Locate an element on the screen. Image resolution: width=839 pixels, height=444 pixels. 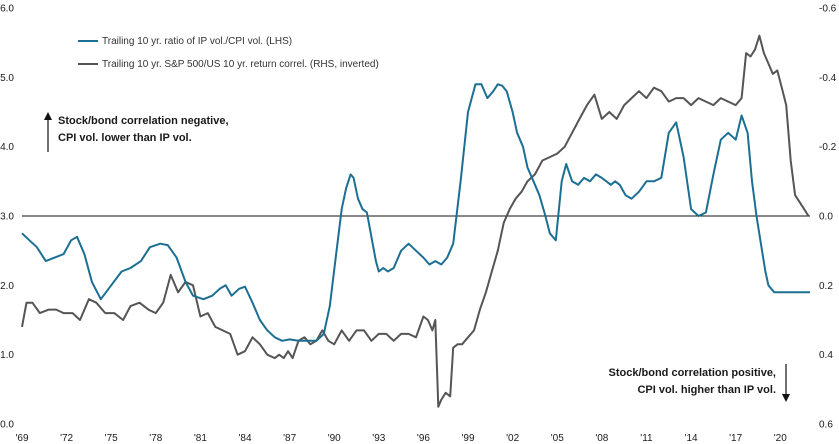
left-tick-label: 1.0 is located at coordinates (7, 355).